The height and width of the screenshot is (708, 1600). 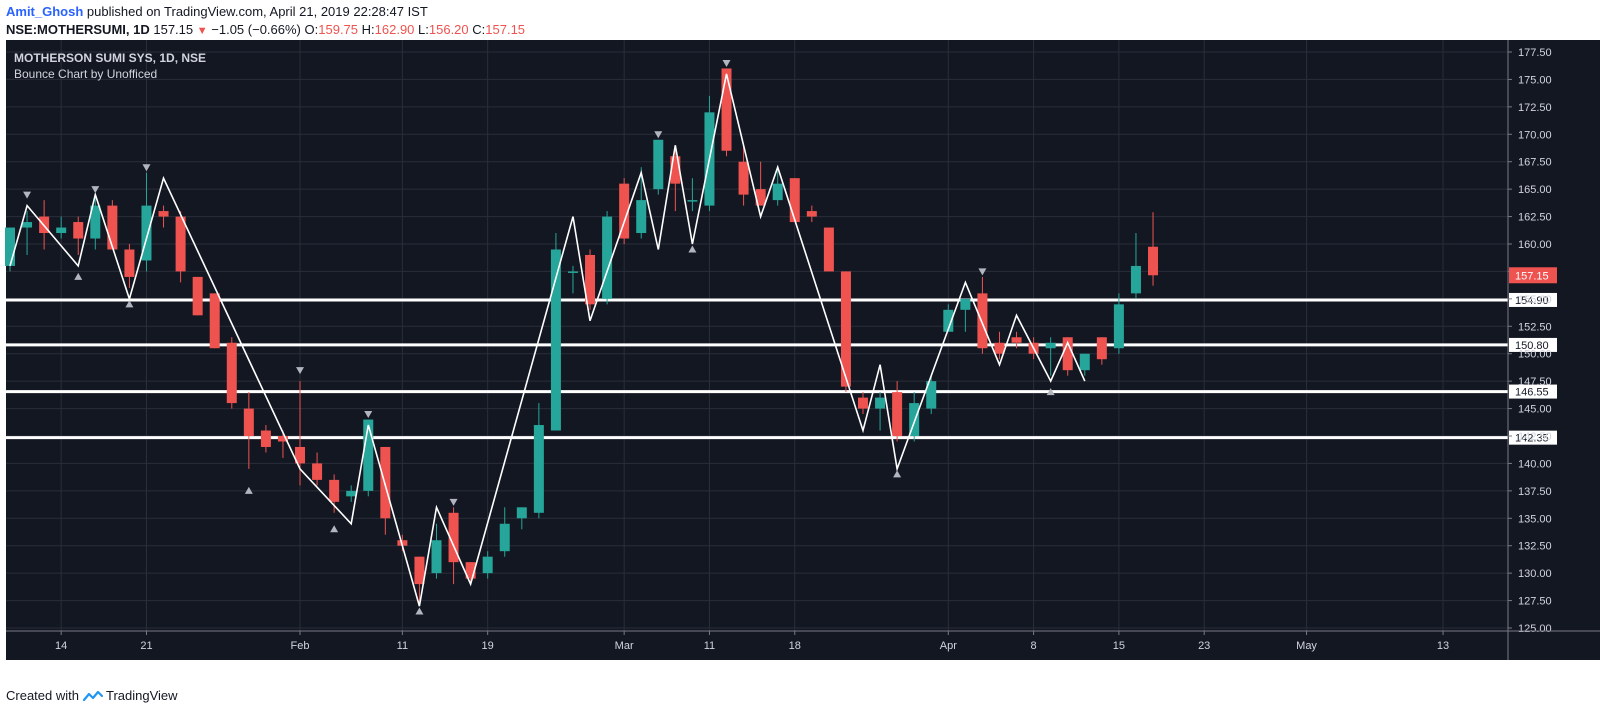 What do you see at coordinates (300, 646) in the screenshot?
I see `x-tick-label: Feb` at bounding box center [300, 646].